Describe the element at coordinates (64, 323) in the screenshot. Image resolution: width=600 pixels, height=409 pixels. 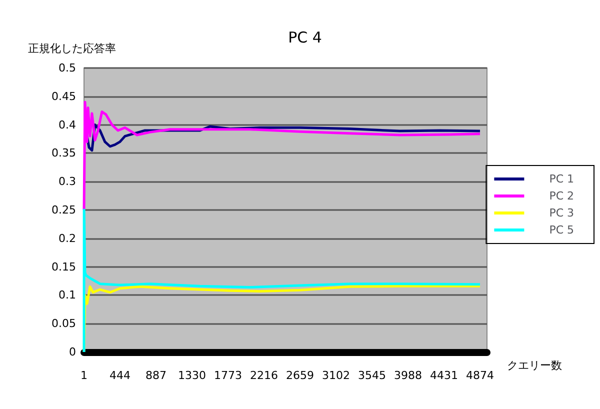
I see `y-tick-label: 0.05` at that location.